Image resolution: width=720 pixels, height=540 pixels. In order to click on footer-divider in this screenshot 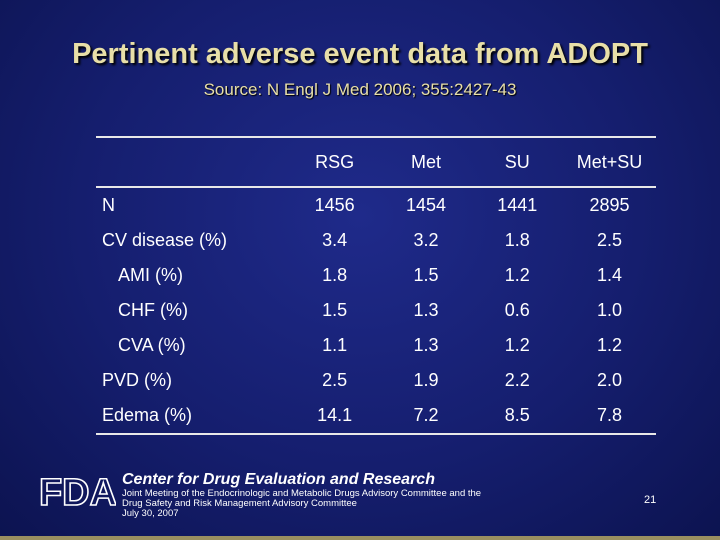, I will do `click(360, 538)`.